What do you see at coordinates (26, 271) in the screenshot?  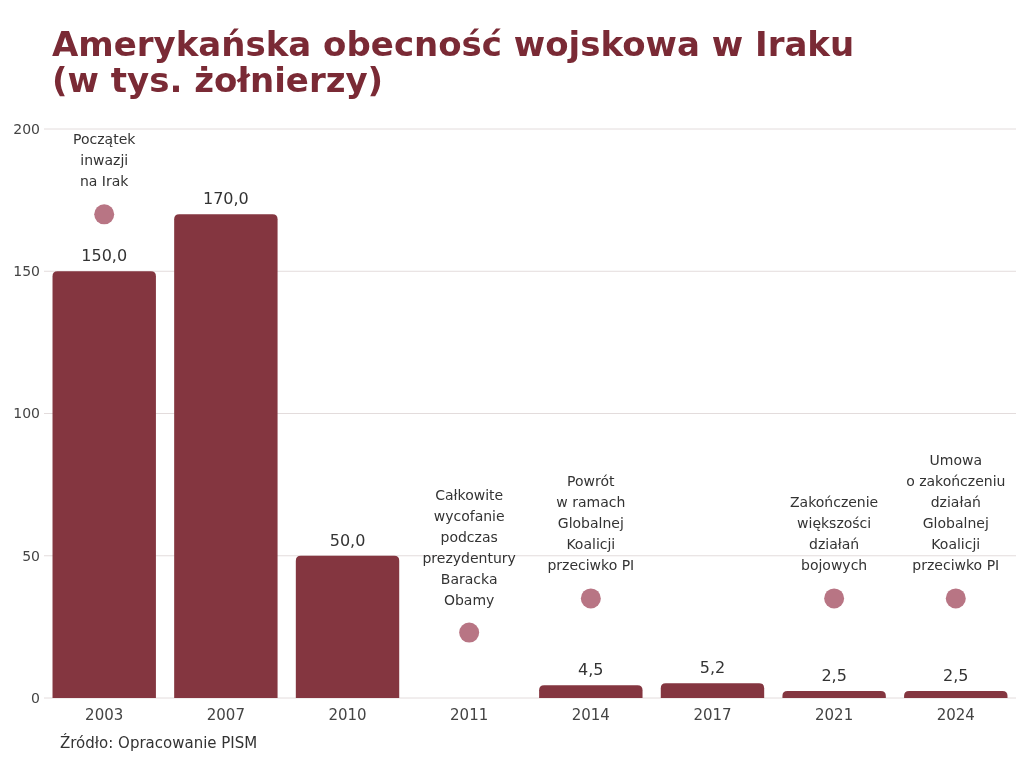 I see `y-tick-label: 150` at bounding box center [26, 271].